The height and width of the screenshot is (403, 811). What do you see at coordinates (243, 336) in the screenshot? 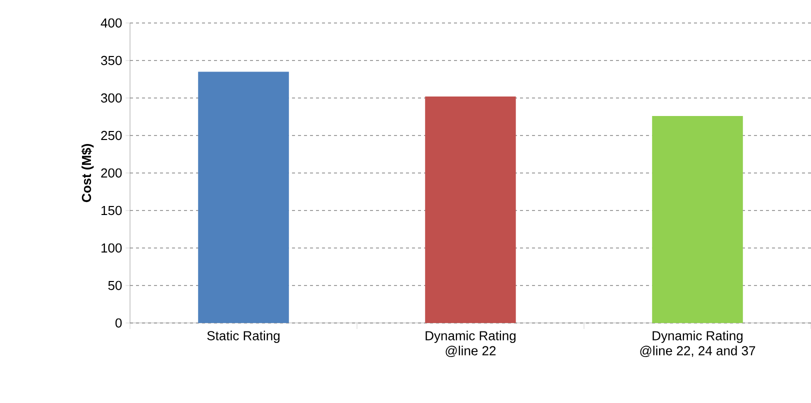
I see `x-tick-label: Static Rating` at bounding box center [243, 336].